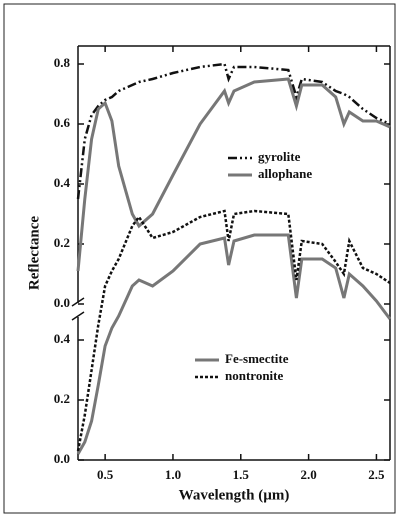 Image resolution: width=400 pixels, height=518 pixels. Describe the element at coordinates (241, 474) in the screenshot. I see `x-tick-label: 1.5` at that location.